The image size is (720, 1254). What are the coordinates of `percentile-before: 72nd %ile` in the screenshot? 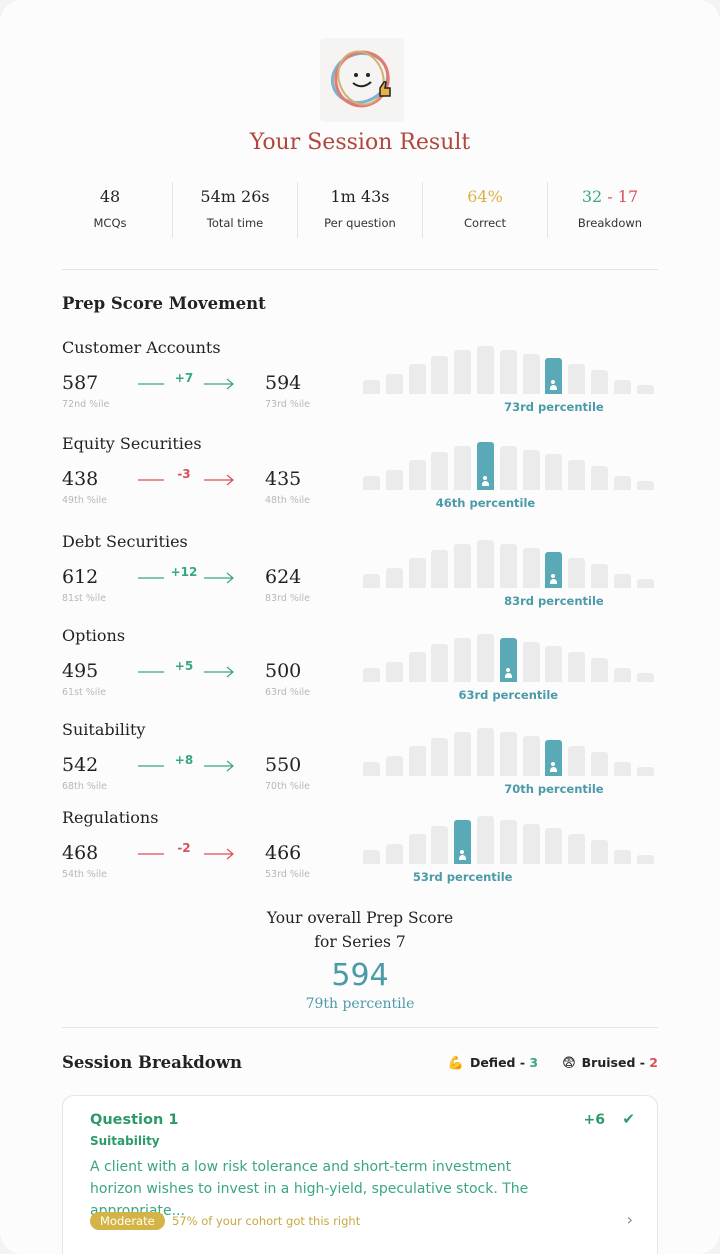 It's located at (86, 404).